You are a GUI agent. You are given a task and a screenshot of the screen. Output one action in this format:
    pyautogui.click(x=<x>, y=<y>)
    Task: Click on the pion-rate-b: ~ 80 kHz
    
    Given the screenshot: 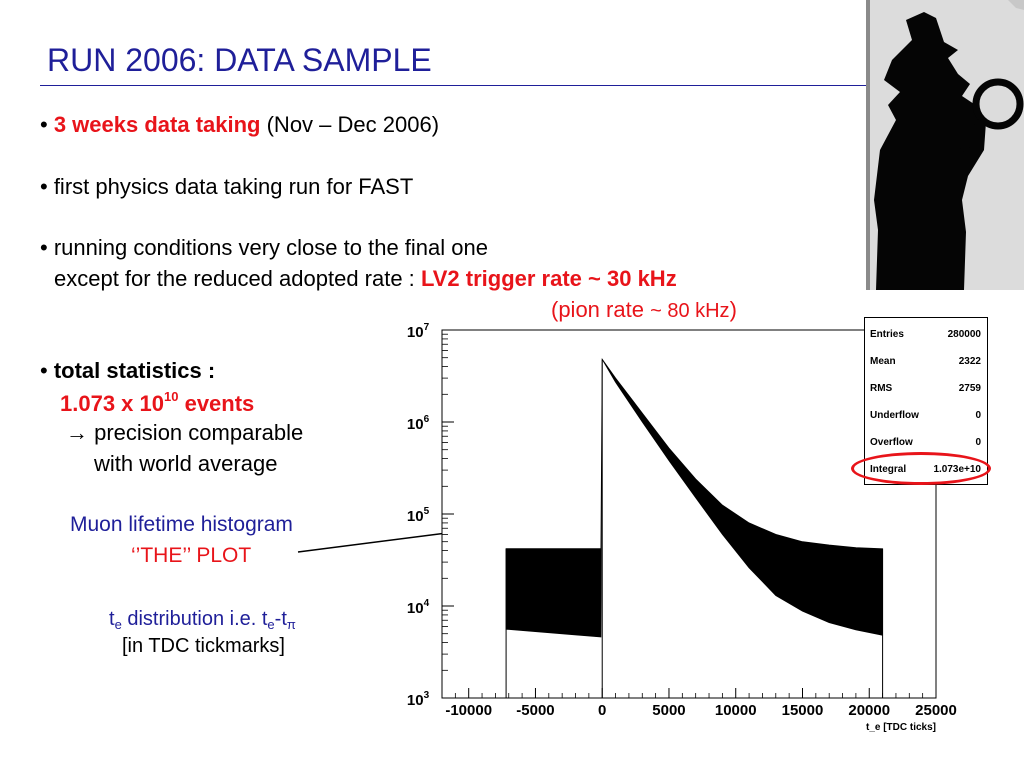 What is the action you would take?
    pyautogui.click(x=690, y=311)
    